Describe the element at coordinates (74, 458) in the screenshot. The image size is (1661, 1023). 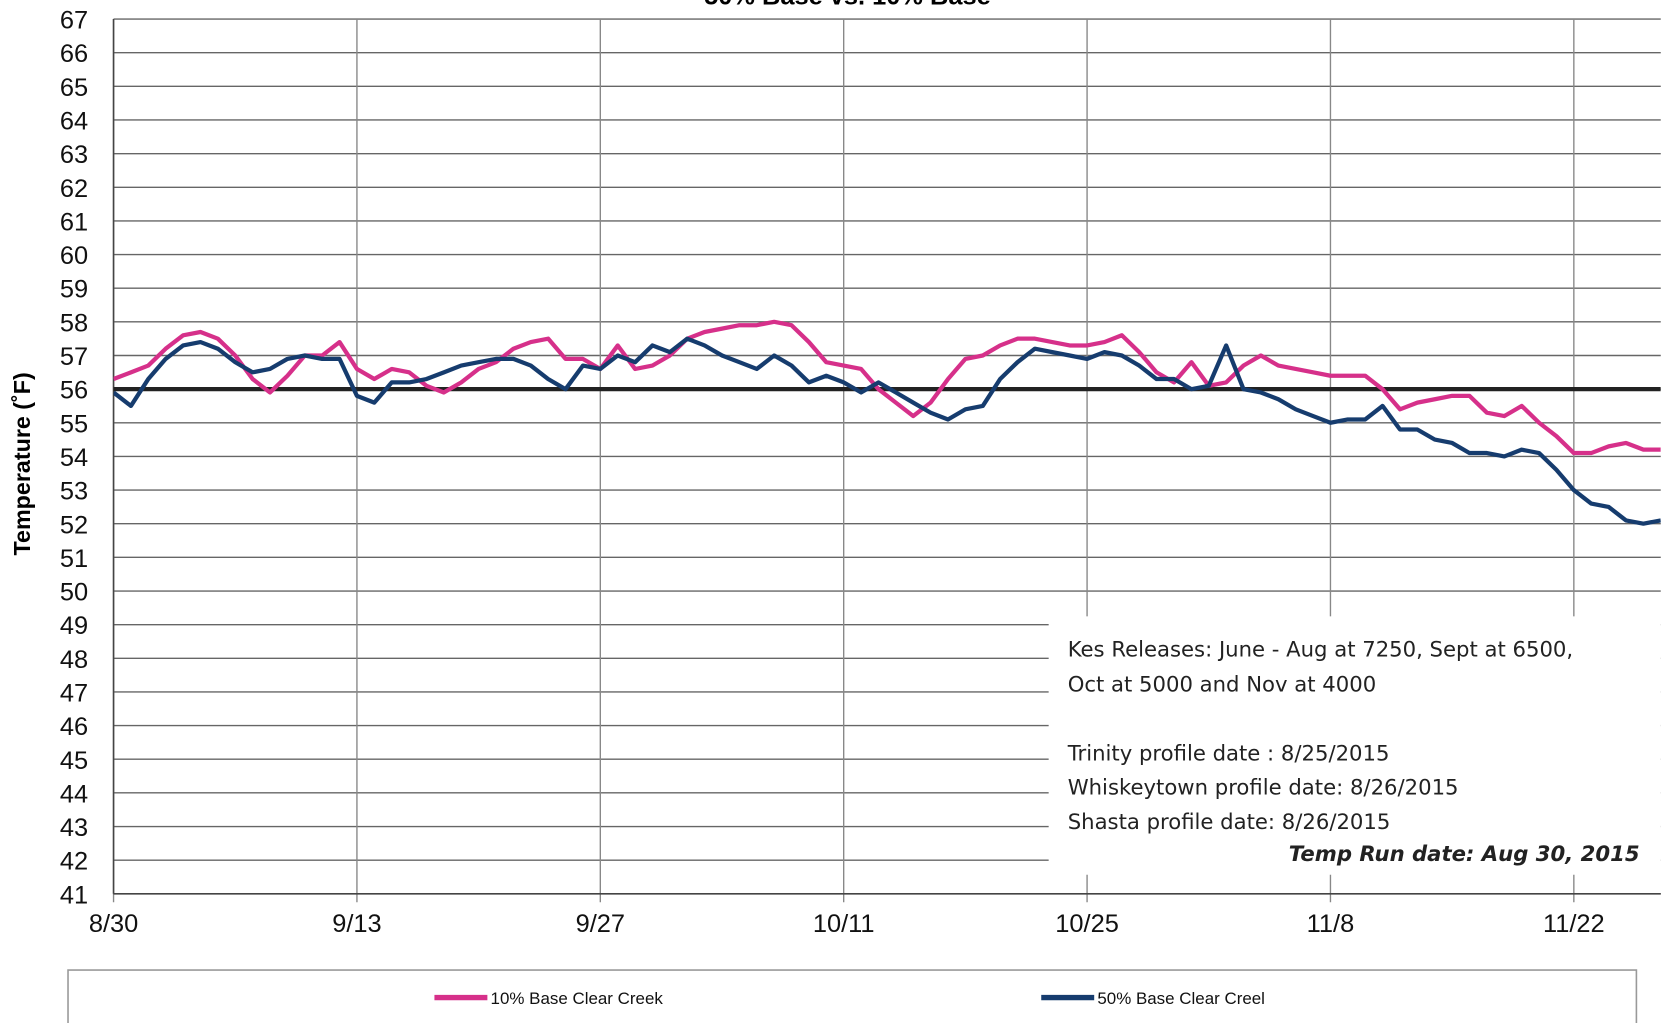
I see `y-tick-label: 54` at that location.